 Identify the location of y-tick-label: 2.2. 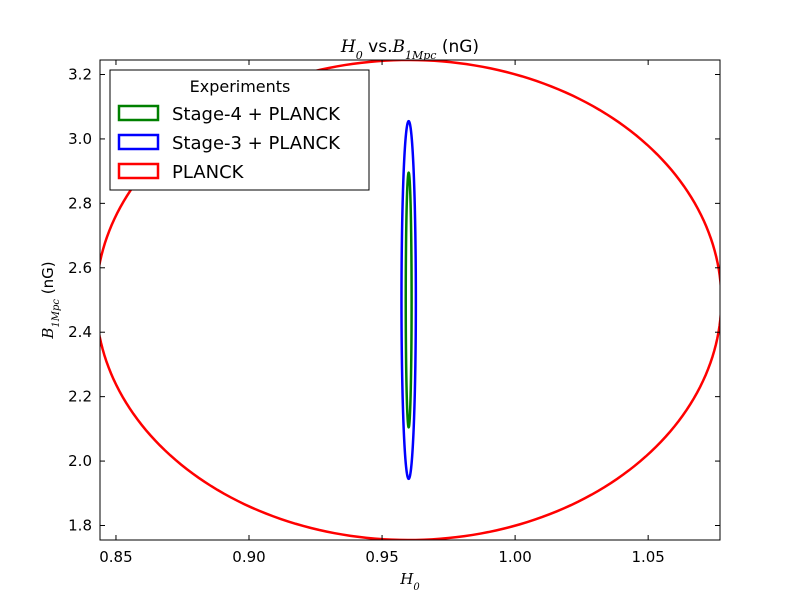
(80, 397).